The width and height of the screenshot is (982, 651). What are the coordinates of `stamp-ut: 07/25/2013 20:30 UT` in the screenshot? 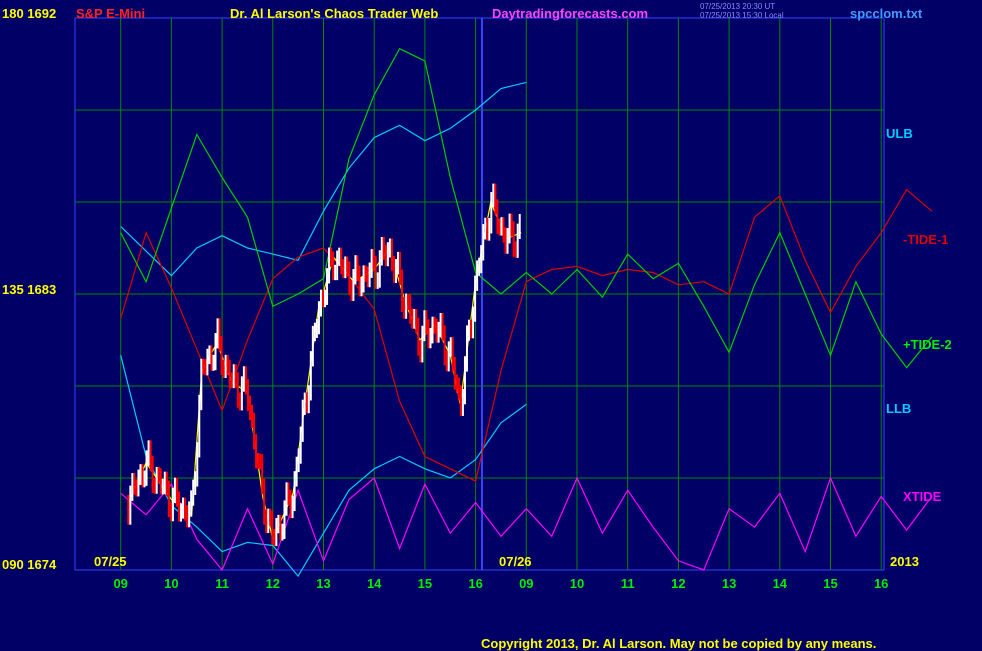 It's located at (738, 6).